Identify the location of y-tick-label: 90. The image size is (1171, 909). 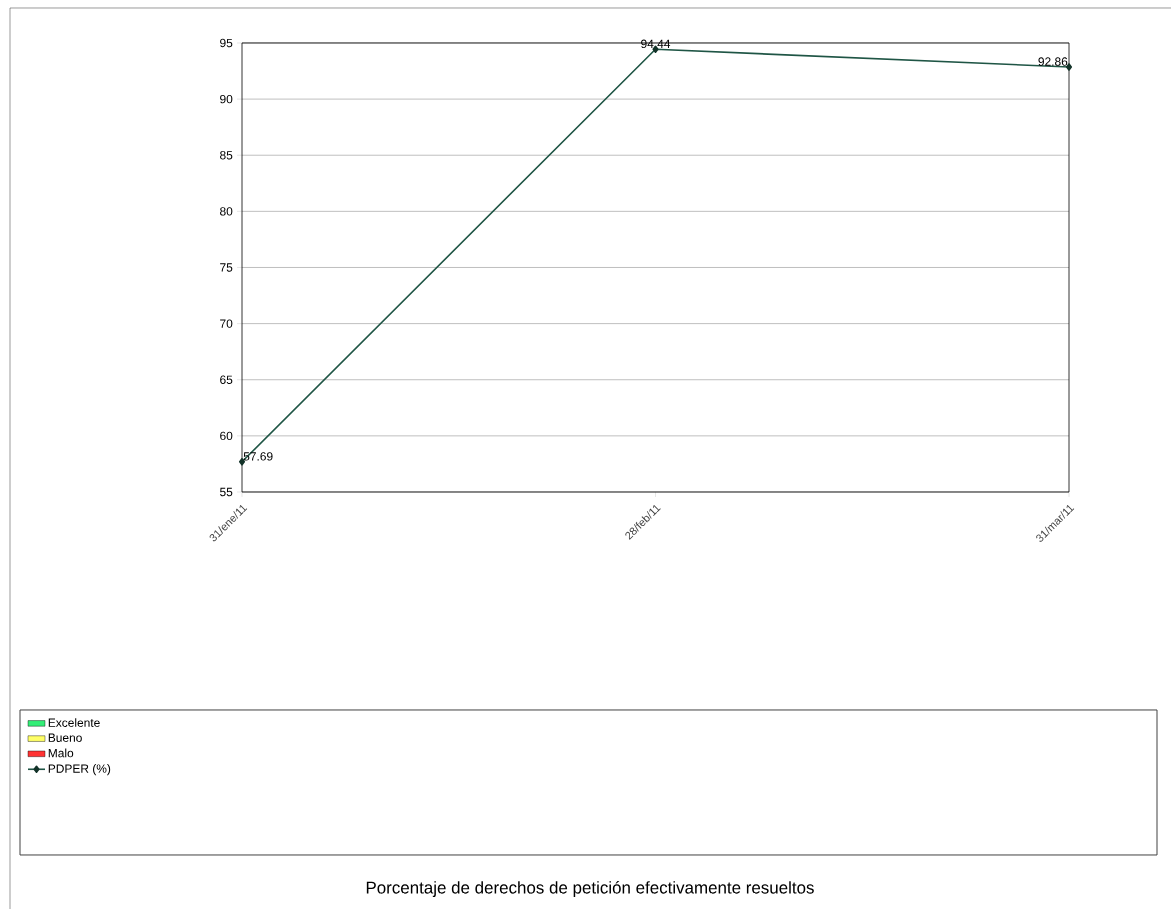
(226, 99).